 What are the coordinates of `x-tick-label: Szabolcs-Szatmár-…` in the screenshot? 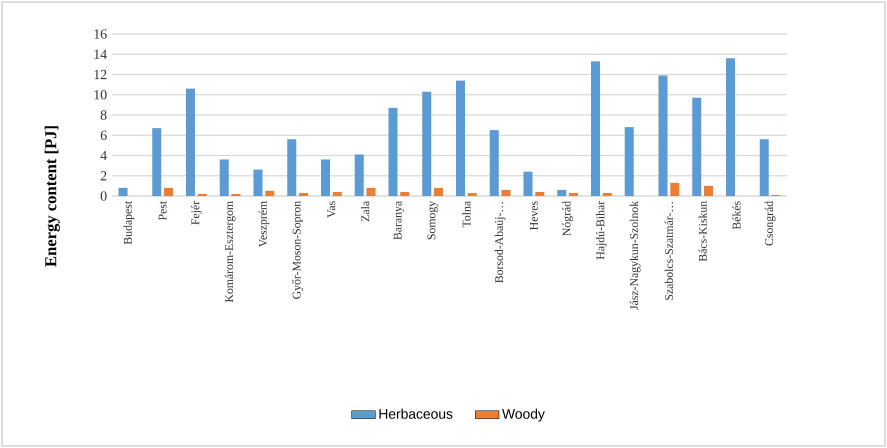 It's located at (669, 251).